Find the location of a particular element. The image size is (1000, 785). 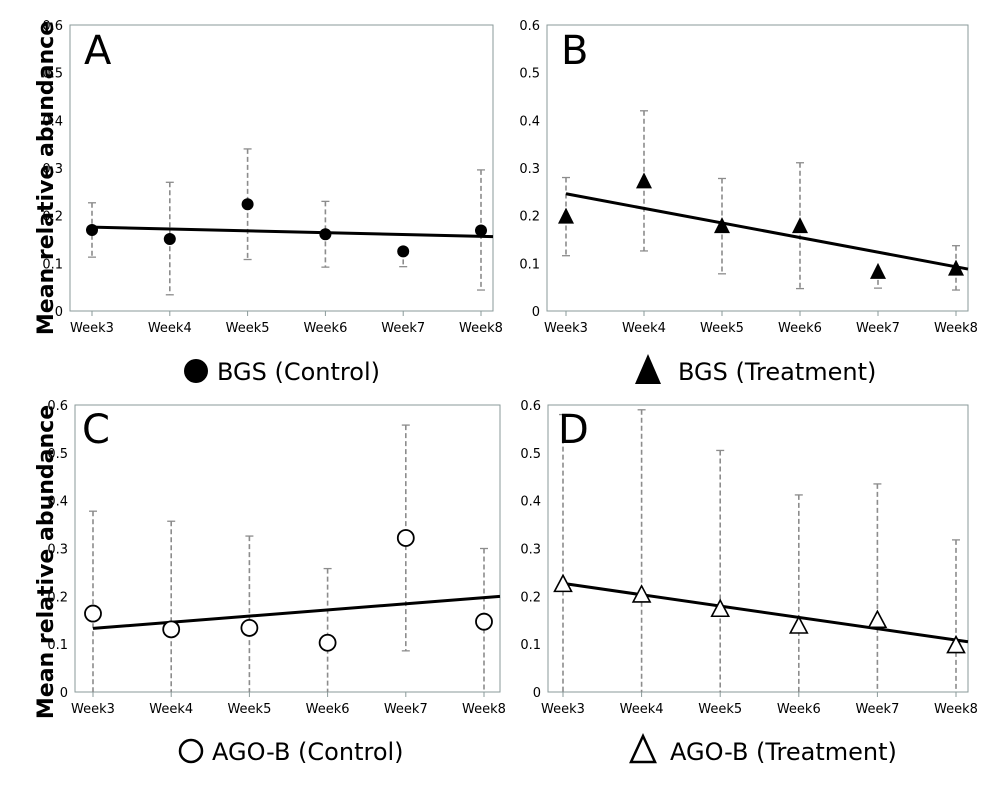

panel-c-y-tick-label: 0.2 is located at coordinates (57, 597).